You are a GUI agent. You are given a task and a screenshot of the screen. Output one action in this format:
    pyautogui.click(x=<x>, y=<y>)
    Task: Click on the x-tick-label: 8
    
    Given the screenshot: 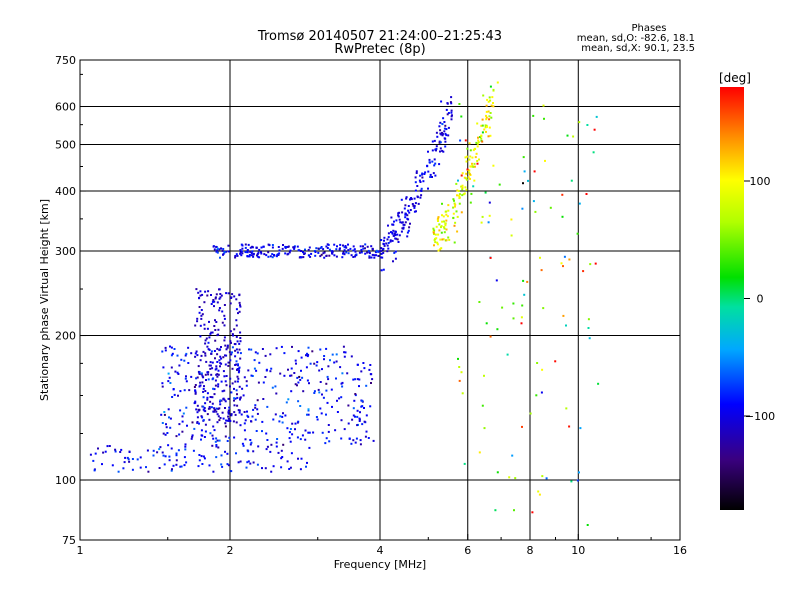 What is the action you would take?
    pyautogui.click(x=530, y=550)
    